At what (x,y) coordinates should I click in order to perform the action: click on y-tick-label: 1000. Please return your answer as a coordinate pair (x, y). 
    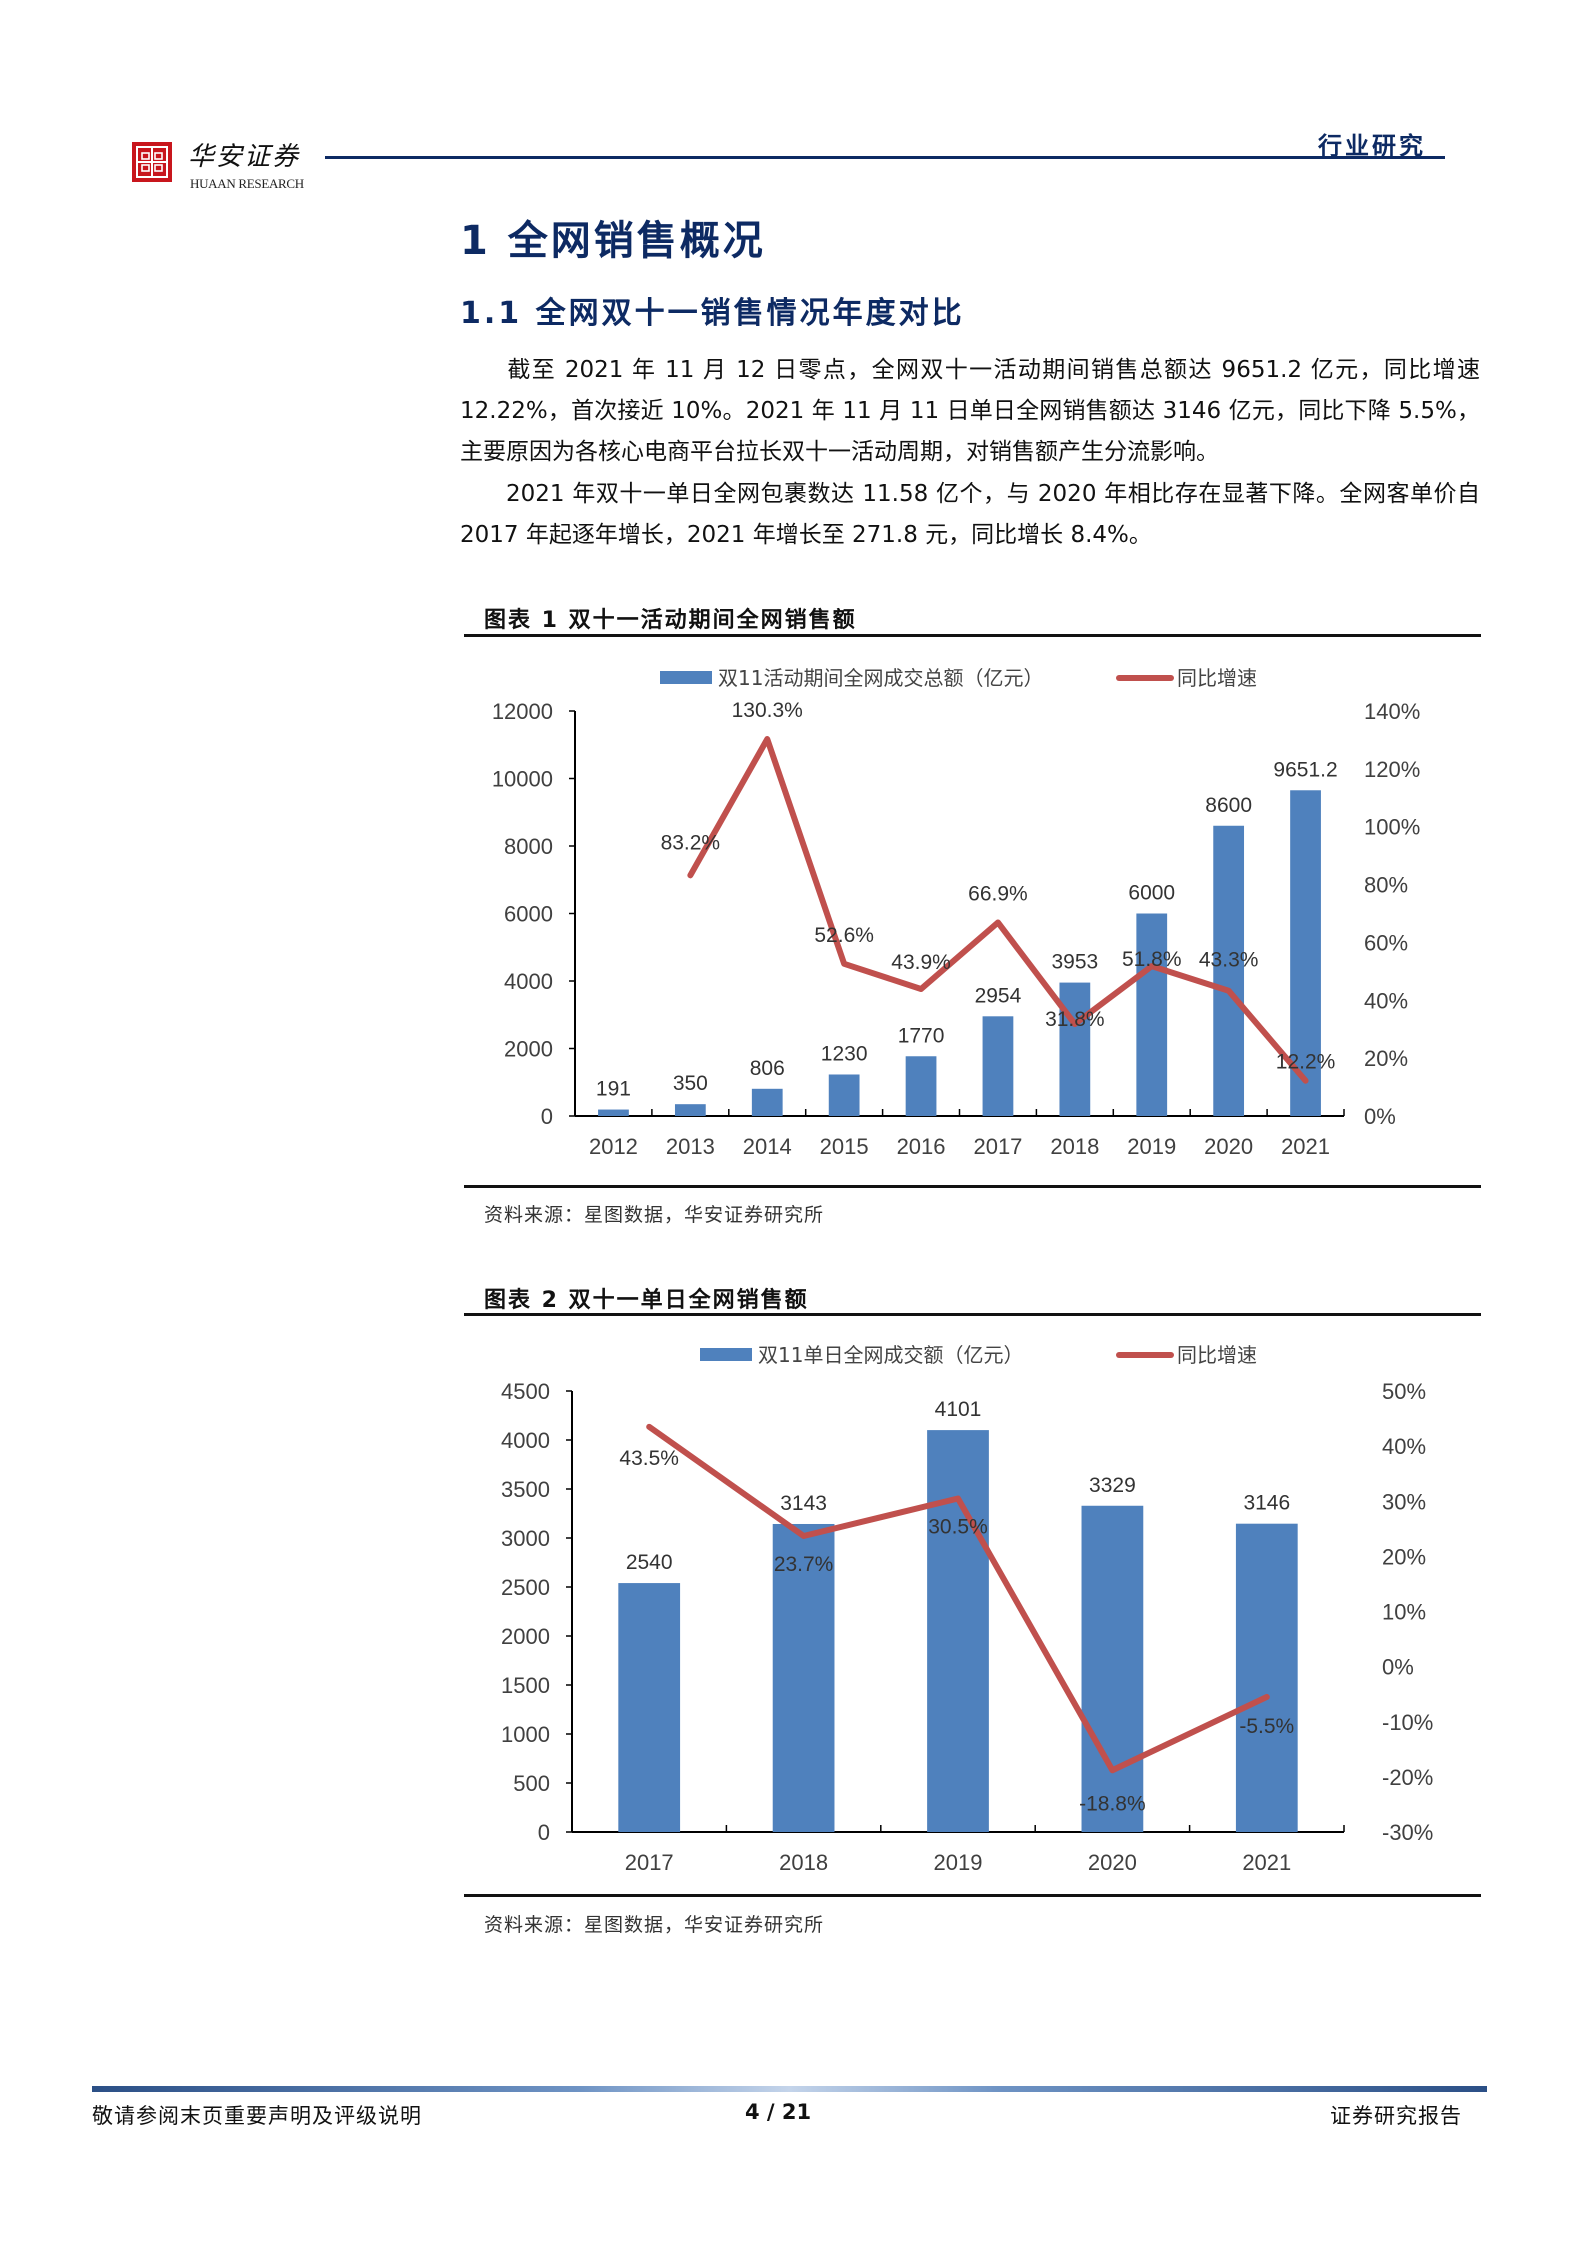
    Looking at the image, I should click on (525, 1734).